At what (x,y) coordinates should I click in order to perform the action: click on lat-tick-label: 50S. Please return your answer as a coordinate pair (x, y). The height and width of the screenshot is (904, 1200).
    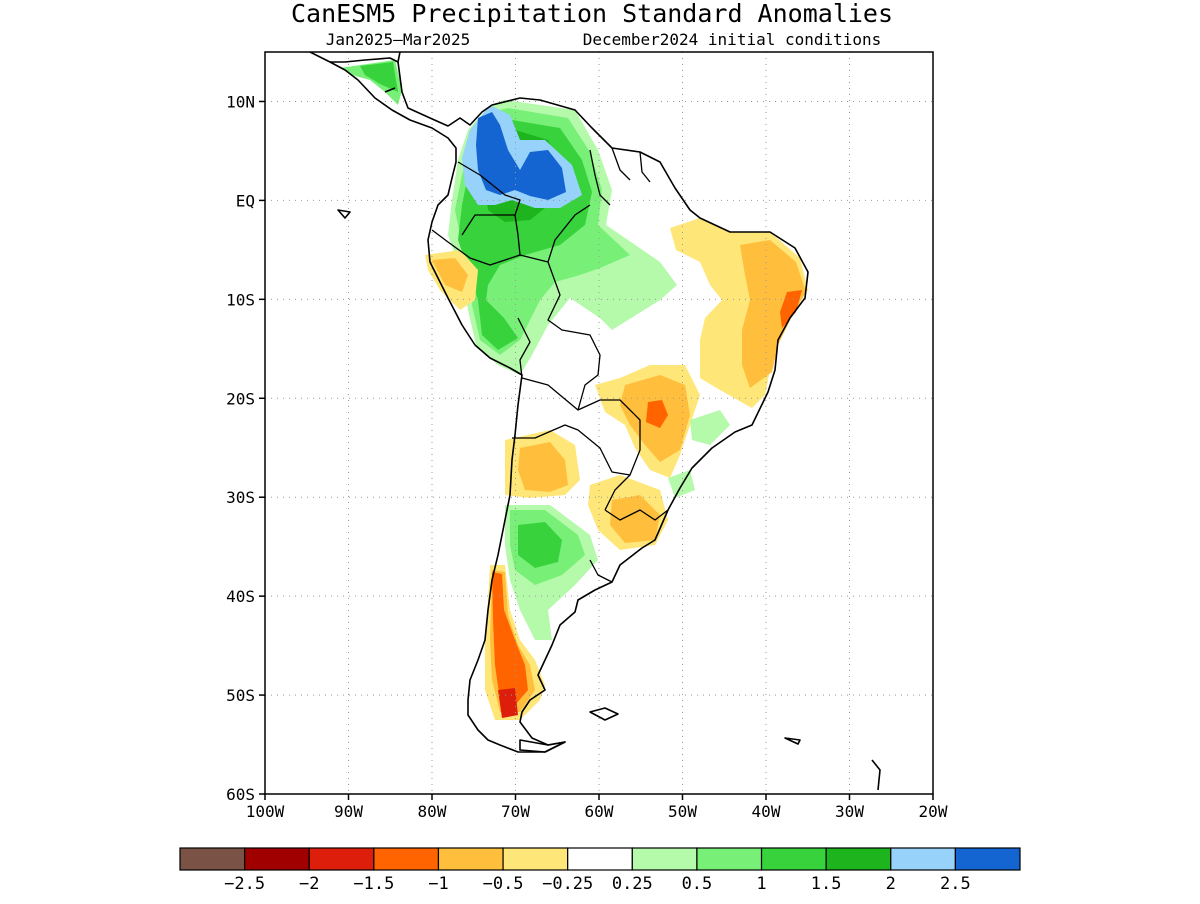
    Looking at the image, I should click on (240, 695).